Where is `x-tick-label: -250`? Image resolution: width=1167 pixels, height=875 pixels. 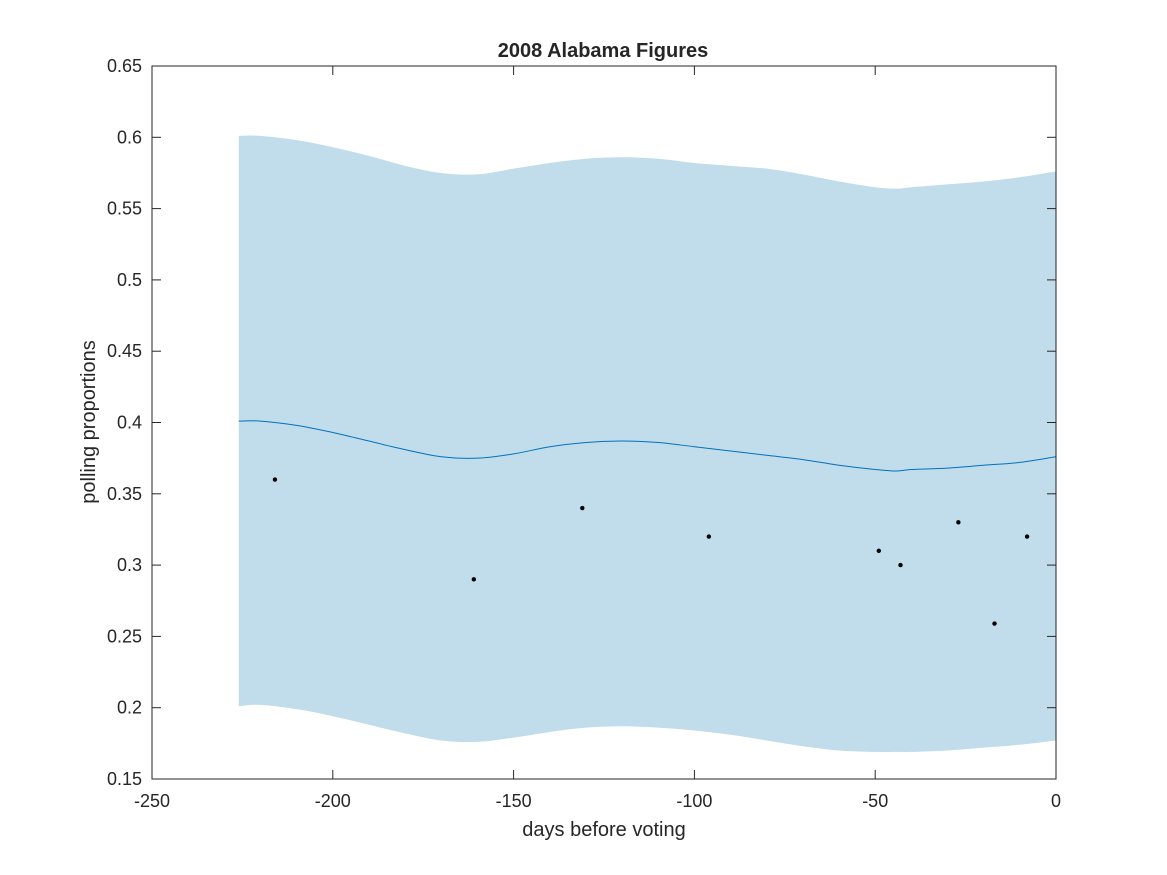 x-tick-label: -250 is located at coordinates (152, 801).